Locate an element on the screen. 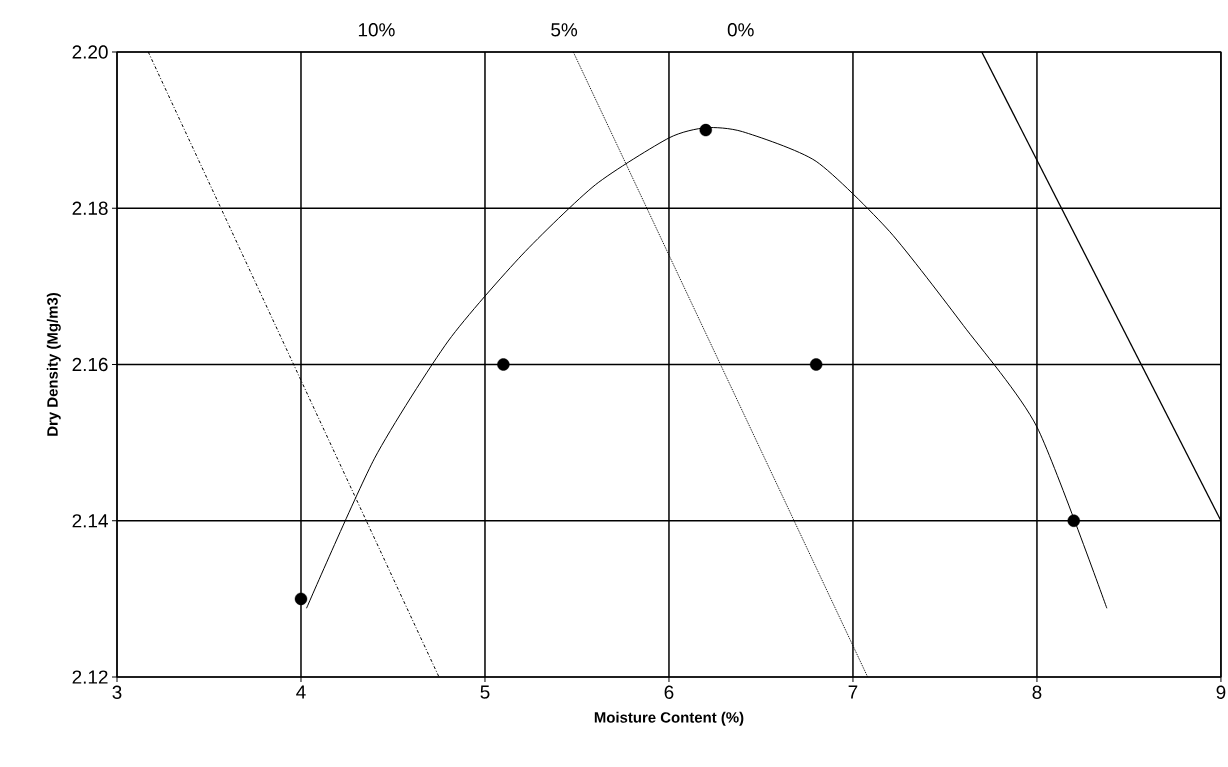  y-tick-label: 2.20 is located at coordinates (90, 52).